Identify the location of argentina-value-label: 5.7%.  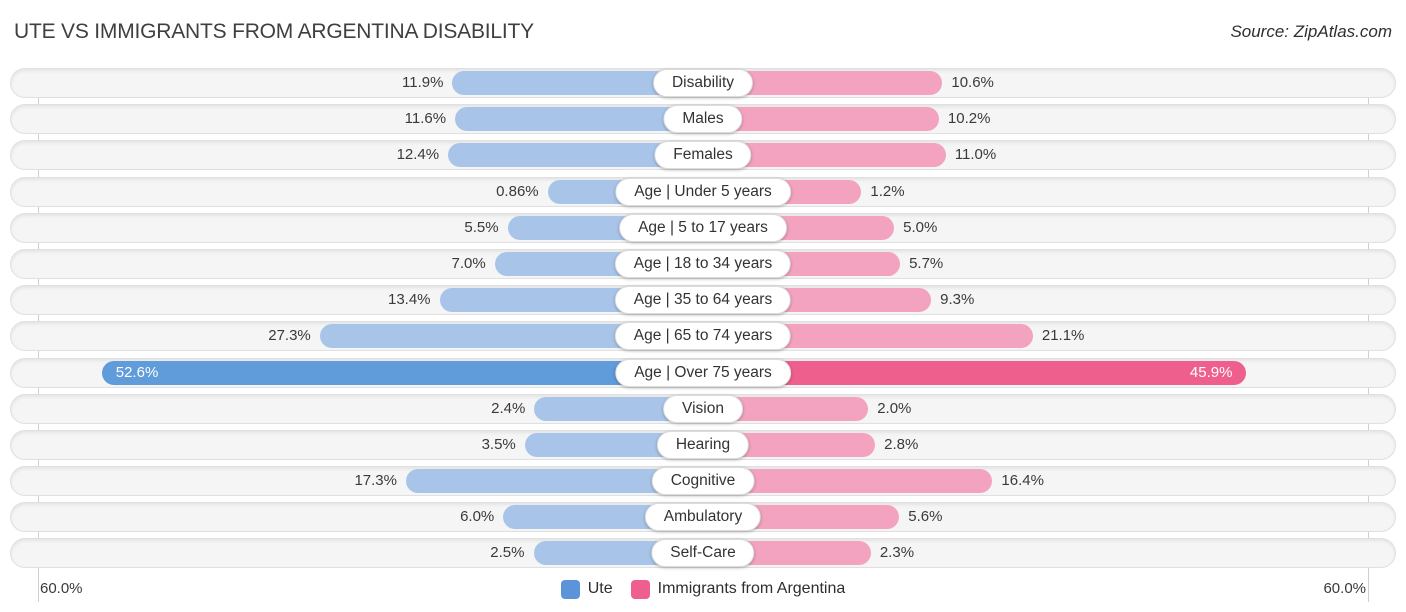
(926, 263).